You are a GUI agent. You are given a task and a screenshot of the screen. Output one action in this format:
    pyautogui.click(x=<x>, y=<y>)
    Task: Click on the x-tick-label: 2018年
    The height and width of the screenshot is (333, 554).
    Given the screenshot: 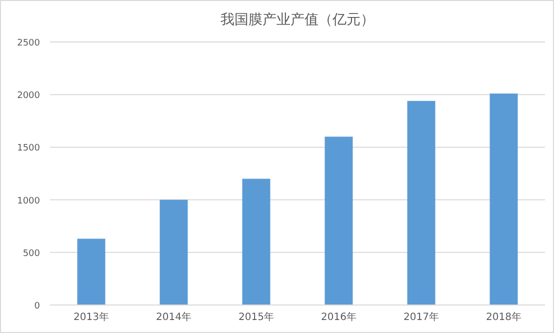 What is the action you would take?
    pyautogui.click(x=504, y=317)
    